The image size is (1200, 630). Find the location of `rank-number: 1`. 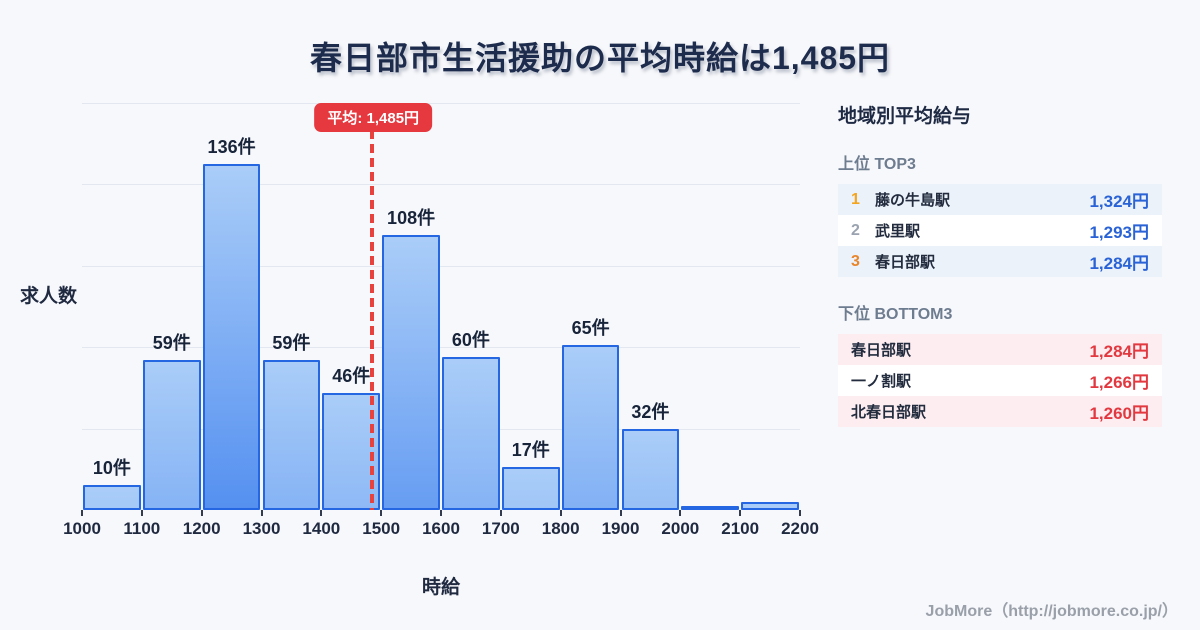

rank-number: 1 is located at coordinates (855, 199).